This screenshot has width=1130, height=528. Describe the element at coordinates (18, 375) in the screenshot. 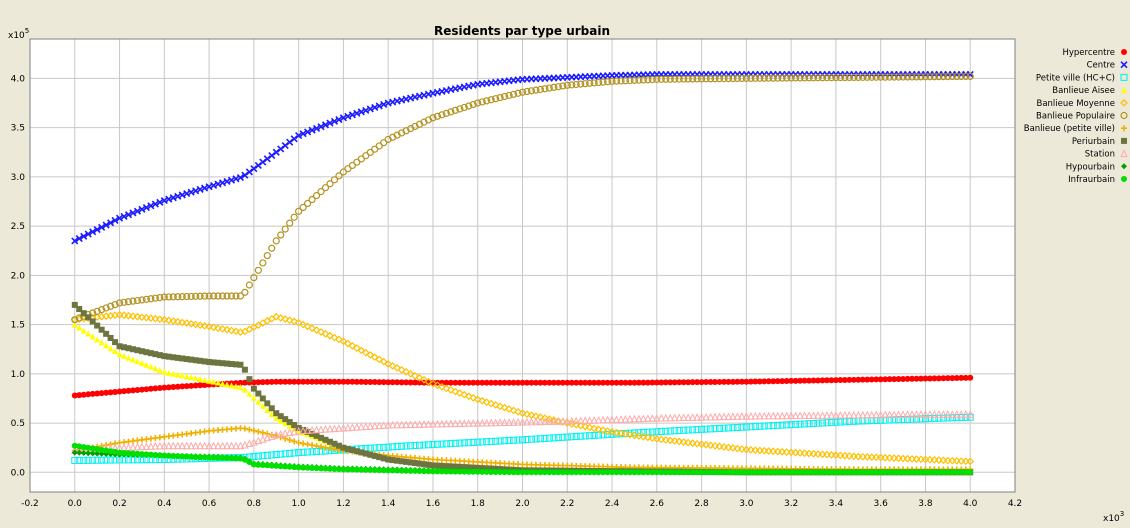

I see `y-tick-label: 1.0` at that location.